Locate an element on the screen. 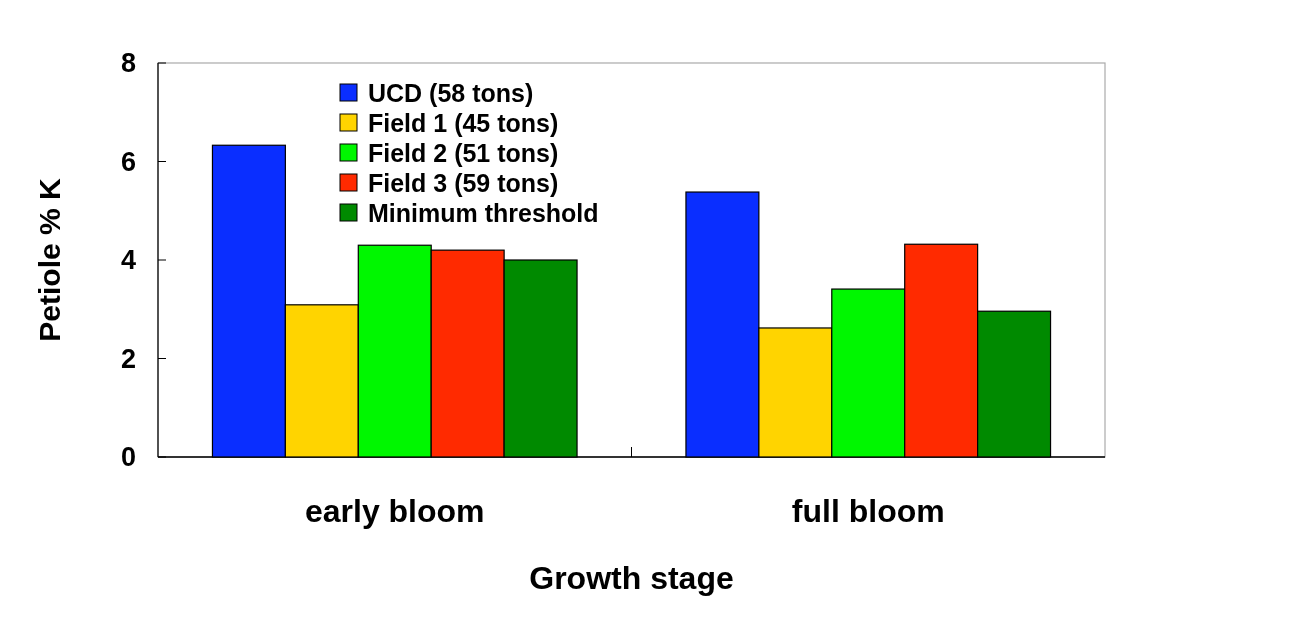  y-tick-label: 0 is located at coordinates (128, 457).